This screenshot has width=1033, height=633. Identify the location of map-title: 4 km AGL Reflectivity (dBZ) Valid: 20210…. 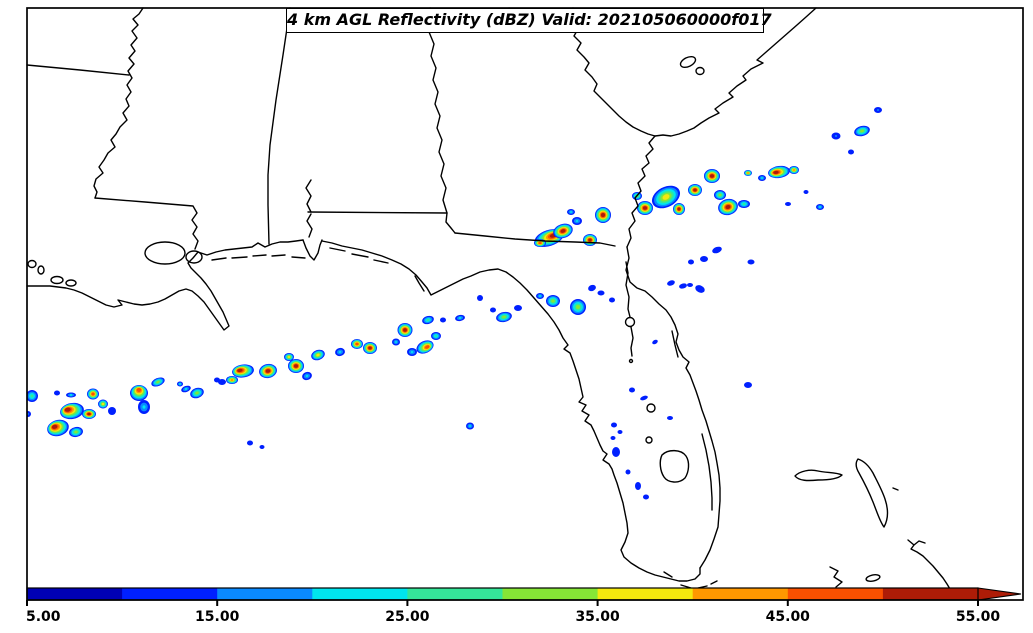
(529, 20).